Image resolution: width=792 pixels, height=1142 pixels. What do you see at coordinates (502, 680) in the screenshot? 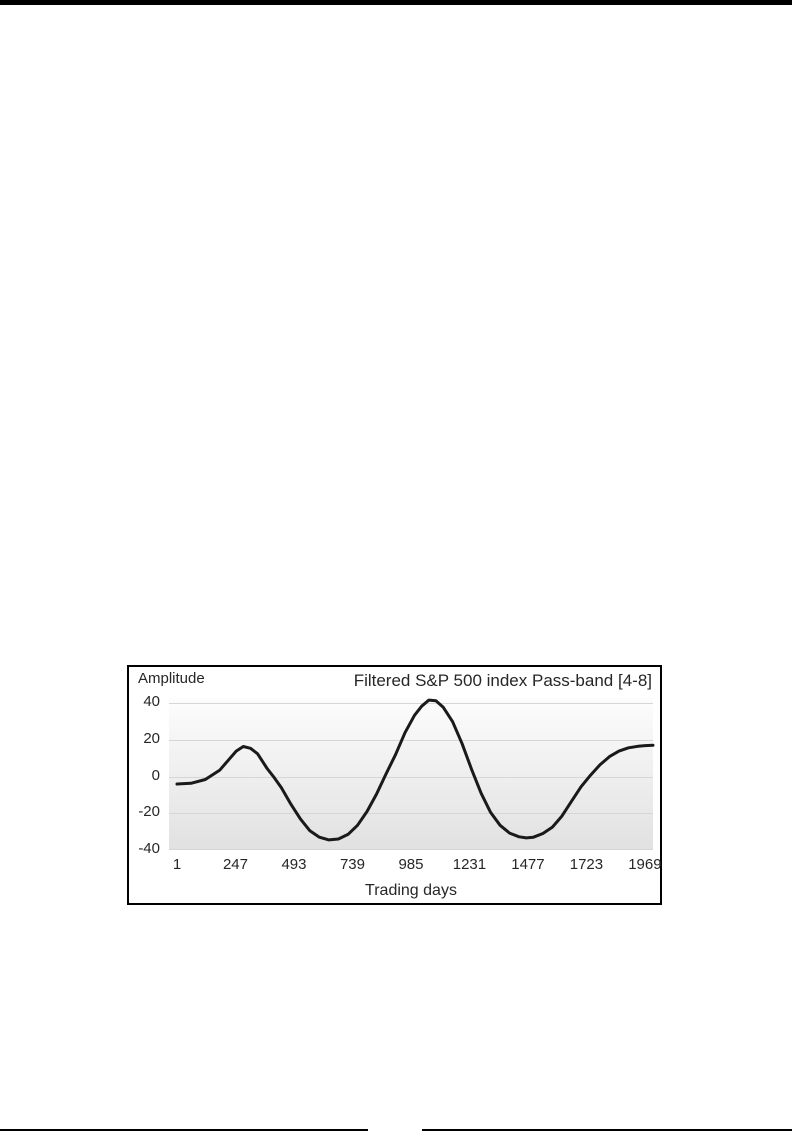
I see `chart-title: Filtered S&P 500 index Pass-band [4-8]` at bounding box center [502, 680].